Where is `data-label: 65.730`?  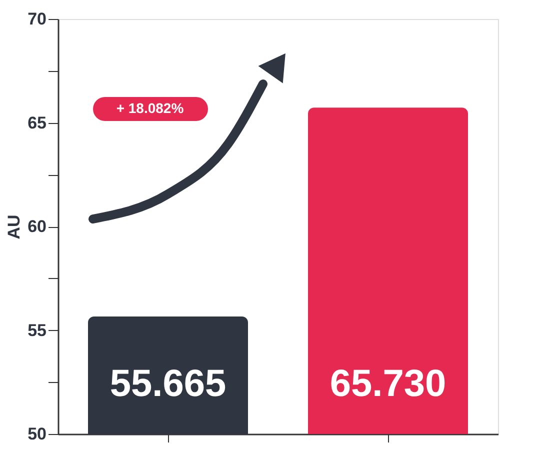 data-label: 65.730 is located at coordinates (388, 384).